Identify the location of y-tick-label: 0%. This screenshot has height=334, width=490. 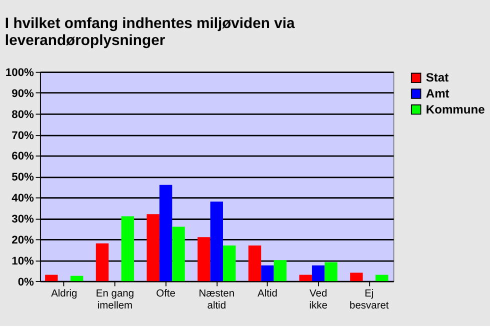
(26, 282).